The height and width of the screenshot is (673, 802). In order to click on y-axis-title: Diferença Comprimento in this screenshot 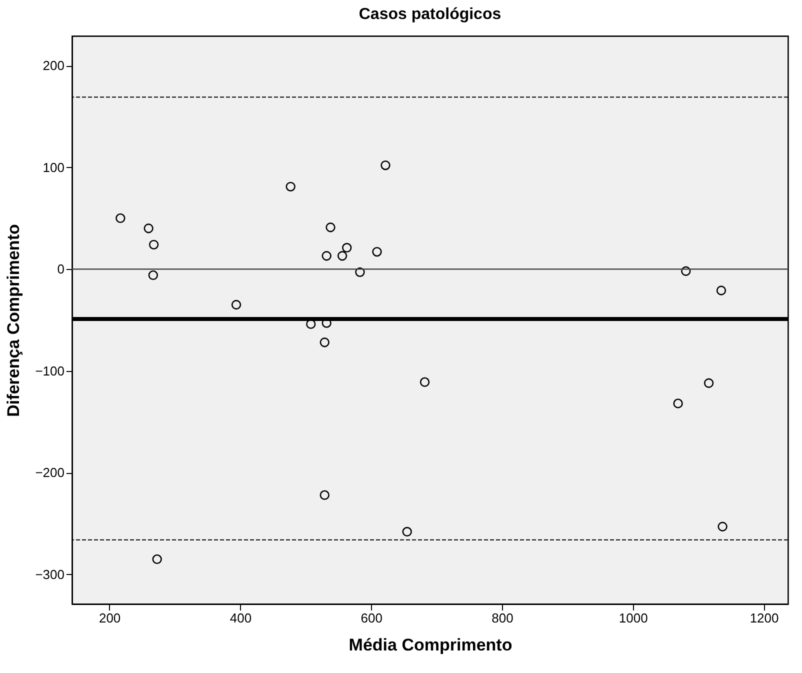, I will do `click(14, 320)`.